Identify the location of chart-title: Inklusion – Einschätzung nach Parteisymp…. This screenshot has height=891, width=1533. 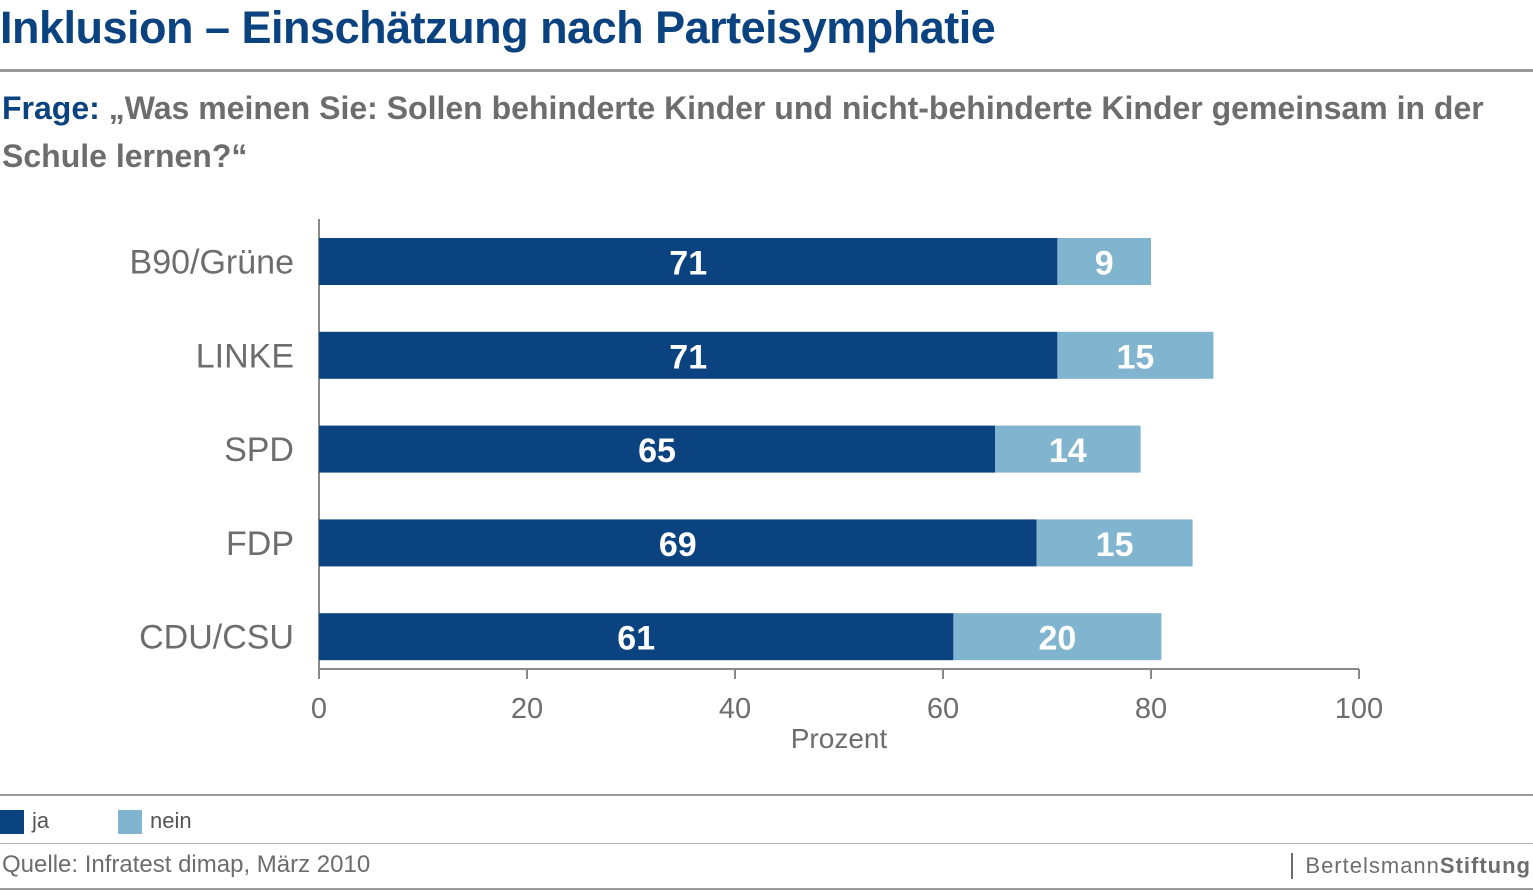
(498, 27).